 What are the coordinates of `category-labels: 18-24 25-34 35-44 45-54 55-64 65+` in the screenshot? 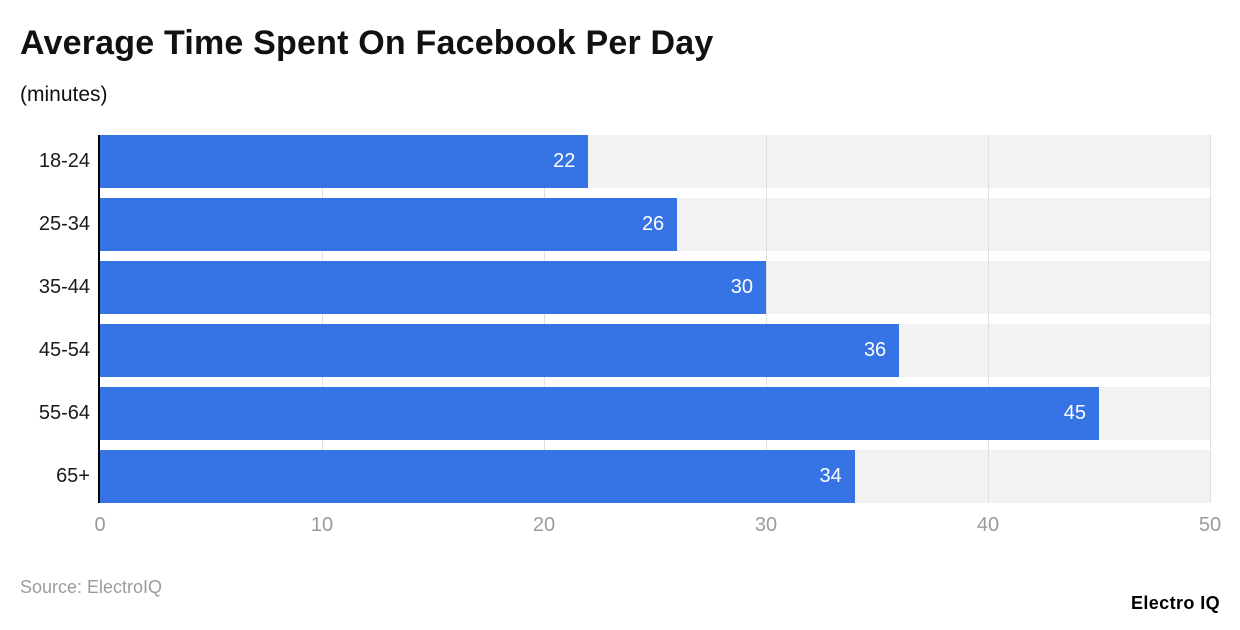 It's located at (60, 319).